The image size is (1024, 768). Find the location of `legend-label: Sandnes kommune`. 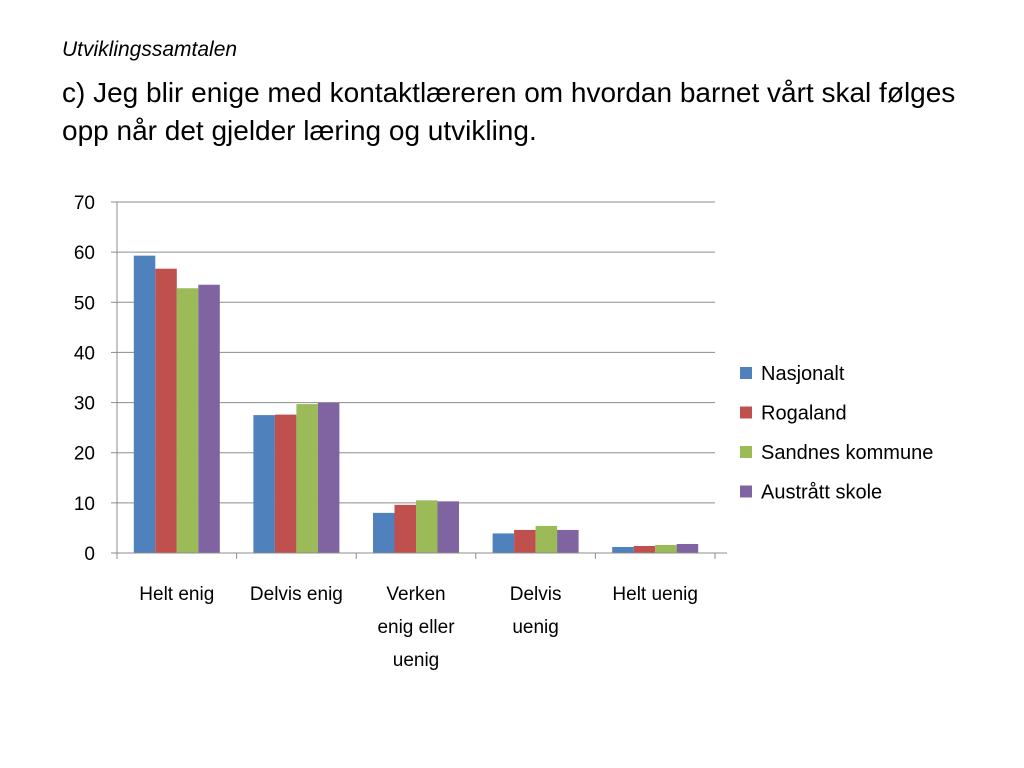

legend-label: Sandnes kommune is located at coordinates (847, 453).